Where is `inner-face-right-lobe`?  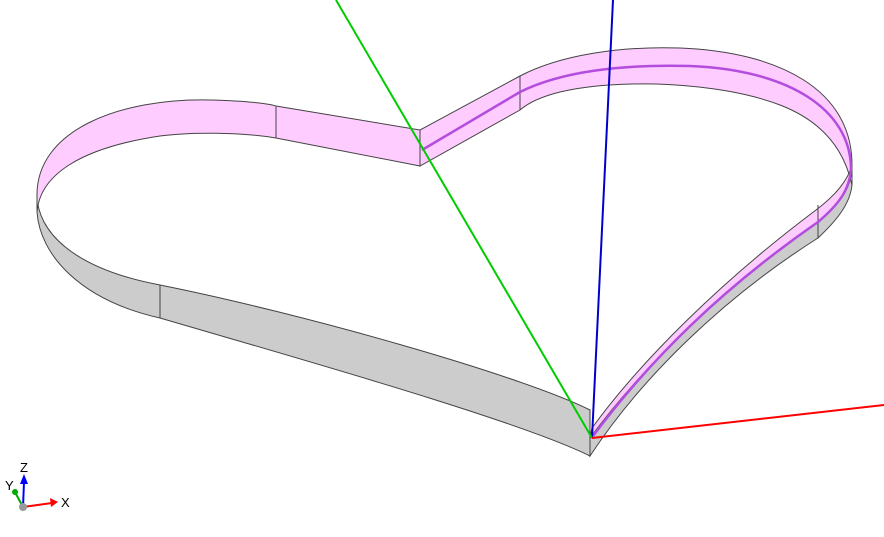
inner-face-right-lobe is located at coordinates (636, 116).